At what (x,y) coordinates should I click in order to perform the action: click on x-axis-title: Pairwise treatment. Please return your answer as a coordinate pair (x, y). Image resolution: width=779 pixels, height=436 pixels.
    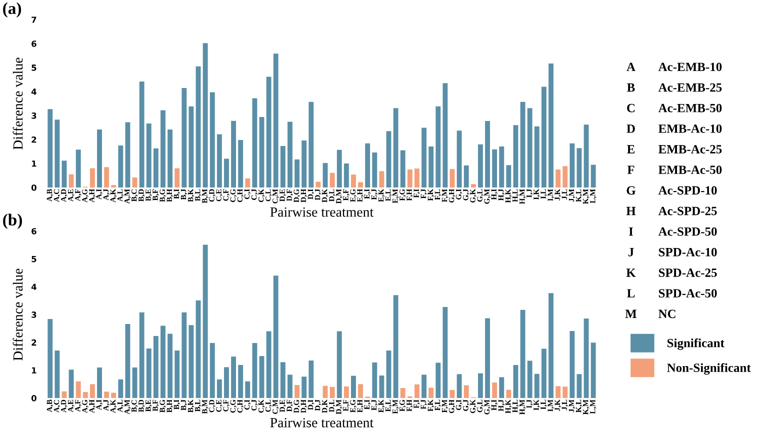
    Looking at the image, I should click on (322, 423).